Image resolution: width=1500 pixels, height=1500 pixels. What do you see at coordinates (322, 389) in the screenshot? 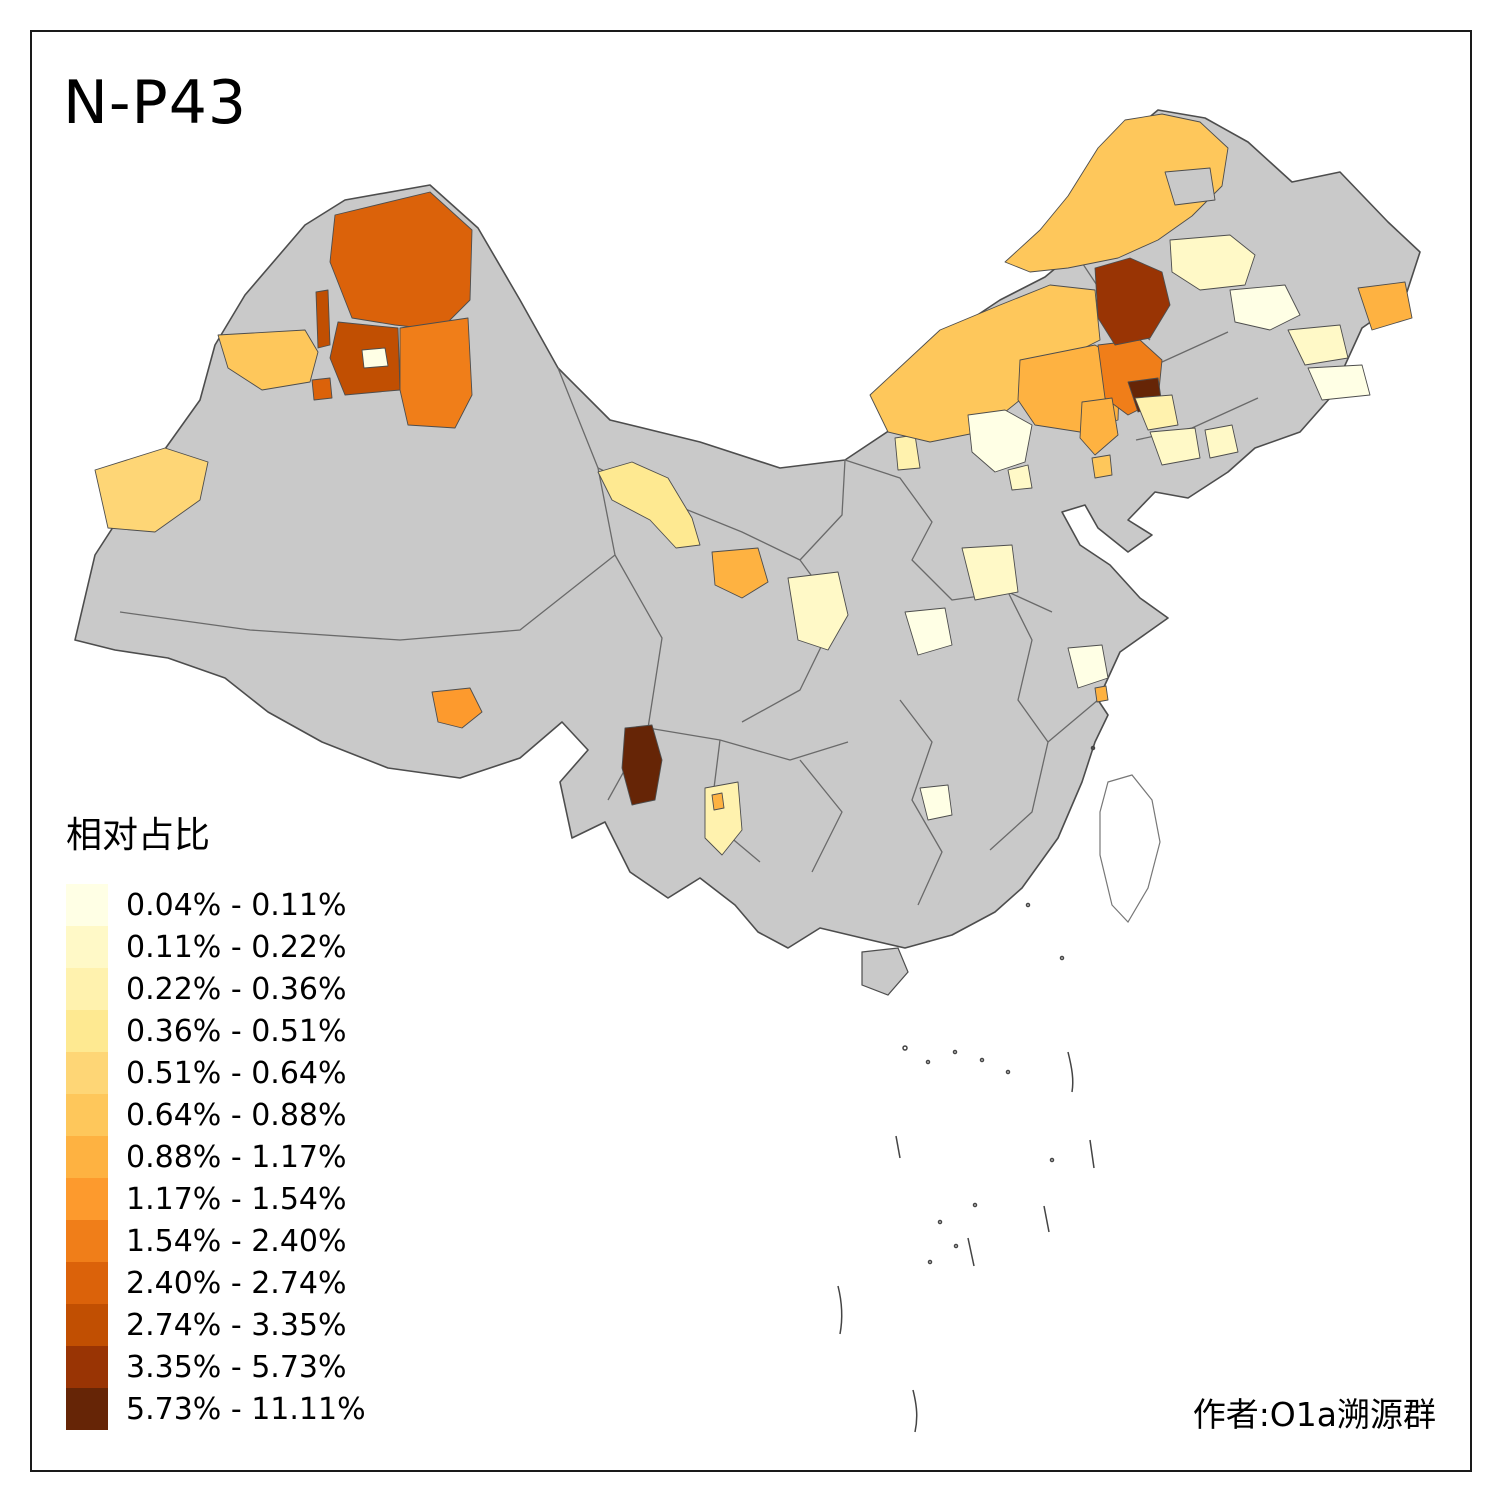
I see `region-bortala-small` at bounding box center [322, 389].